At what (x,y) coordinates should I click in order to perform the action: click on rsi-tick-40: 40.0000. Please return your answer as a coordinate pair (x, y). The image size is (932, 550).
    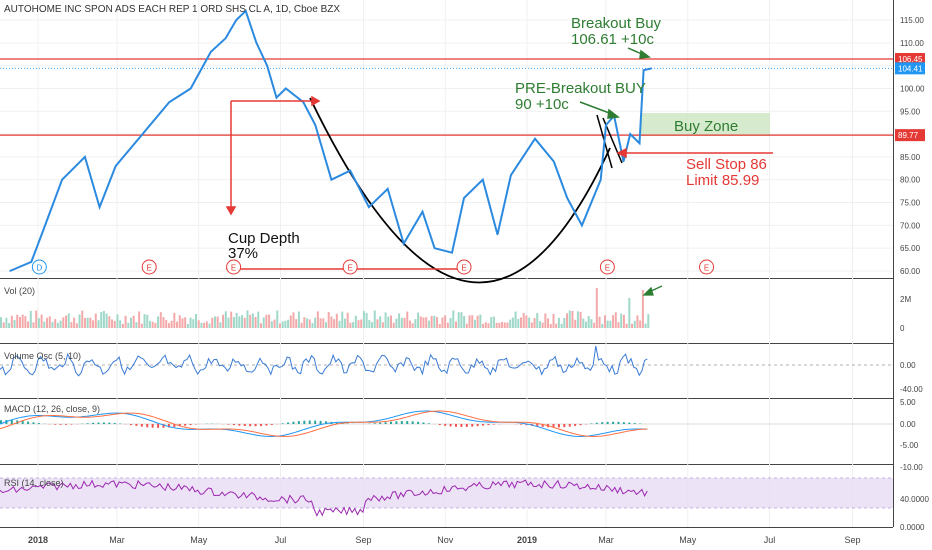
    Looking at the image, I should click on (914, 499).